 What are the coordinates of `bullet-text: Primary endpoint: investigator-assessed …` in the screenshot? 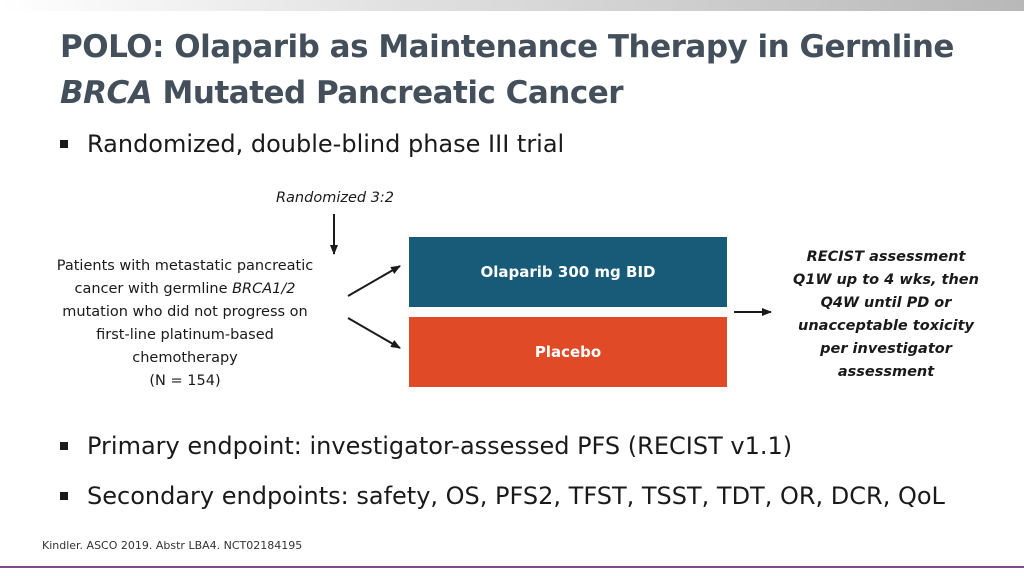 It's located at (440, 446).